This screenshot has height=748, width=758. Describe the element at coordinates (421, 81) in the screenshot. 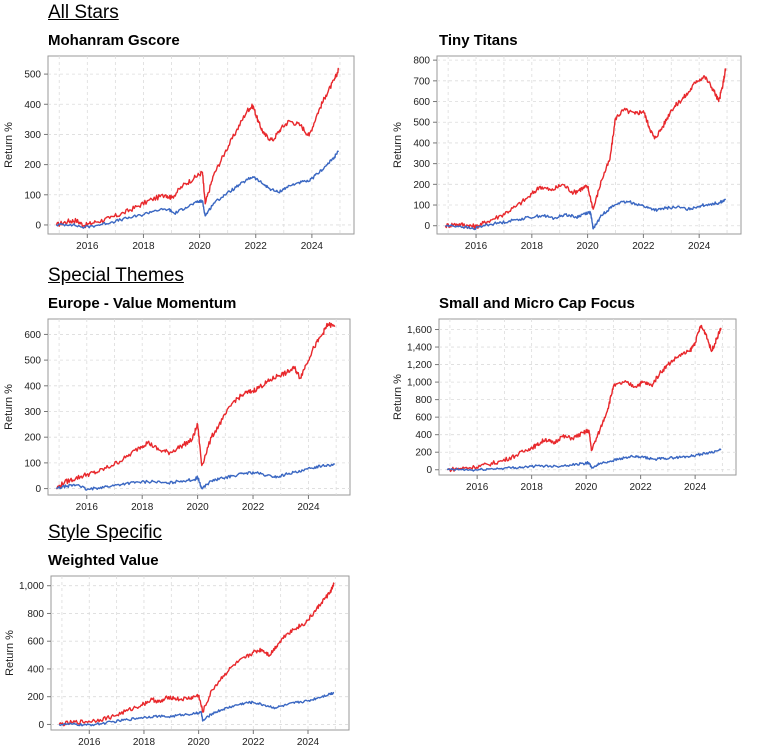

I see `y-tick-label: 700` at that location.